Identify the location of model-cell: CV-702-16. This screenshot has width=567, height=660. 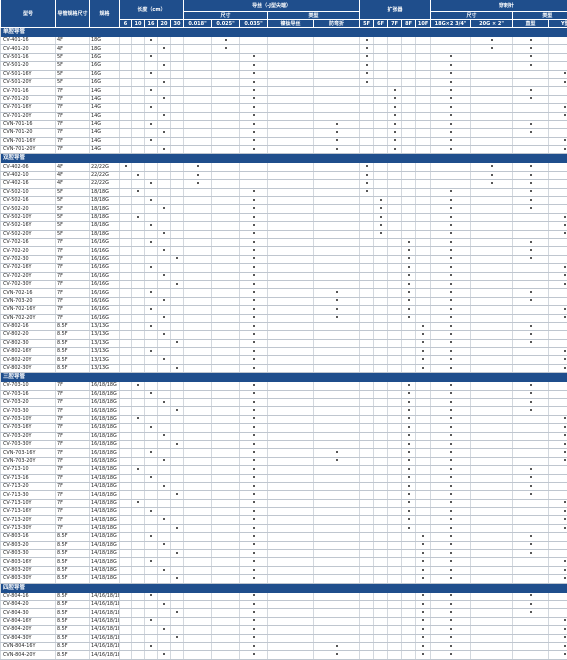
(28, 242).